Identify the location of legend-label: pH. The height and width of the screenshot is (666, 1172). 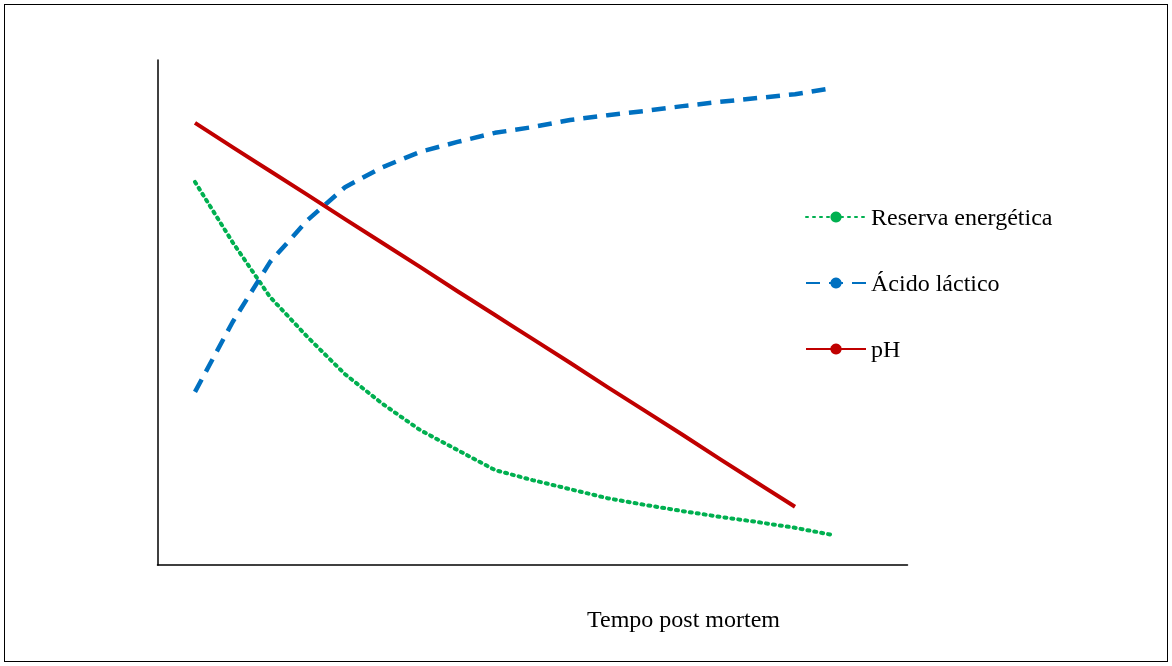
(886, 349).